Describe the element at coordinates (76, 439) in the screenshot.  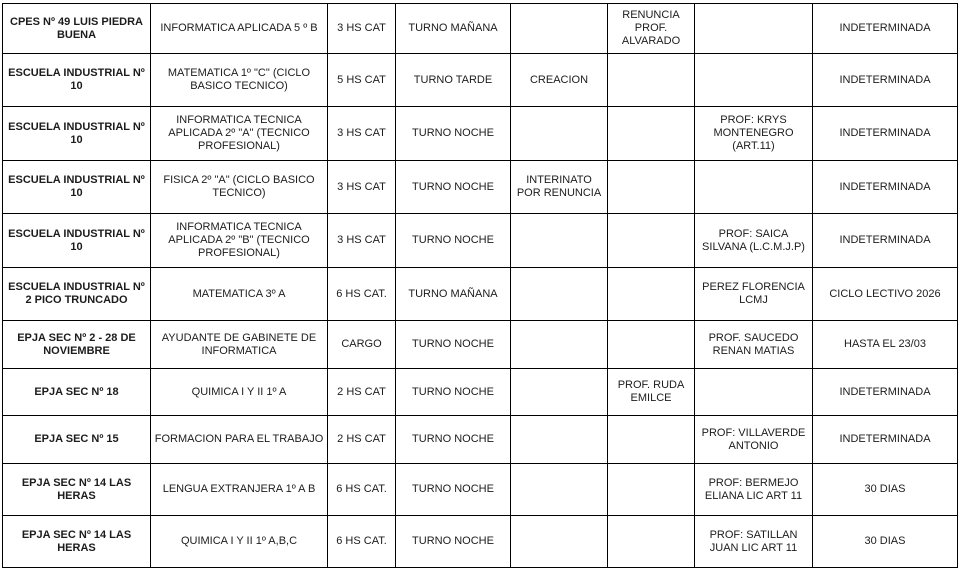
I see `cell-school: EPJA SEC Nº 15` at that location.